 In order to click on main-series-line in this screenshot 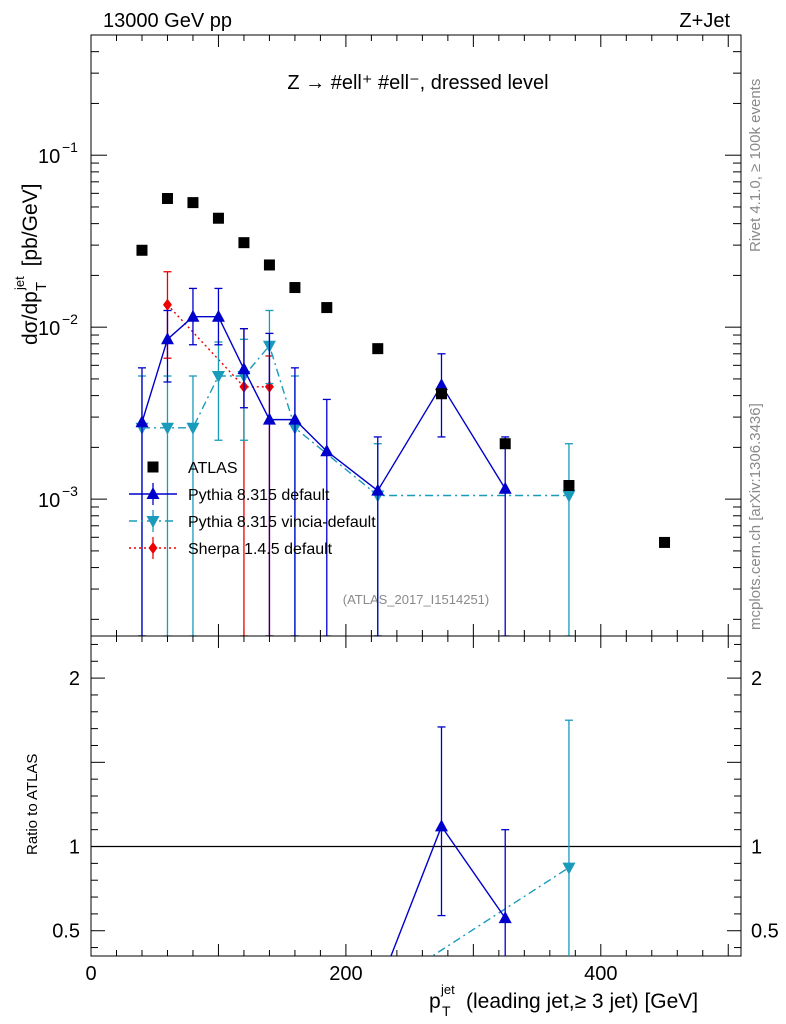, I will do `click(355, 420)`.